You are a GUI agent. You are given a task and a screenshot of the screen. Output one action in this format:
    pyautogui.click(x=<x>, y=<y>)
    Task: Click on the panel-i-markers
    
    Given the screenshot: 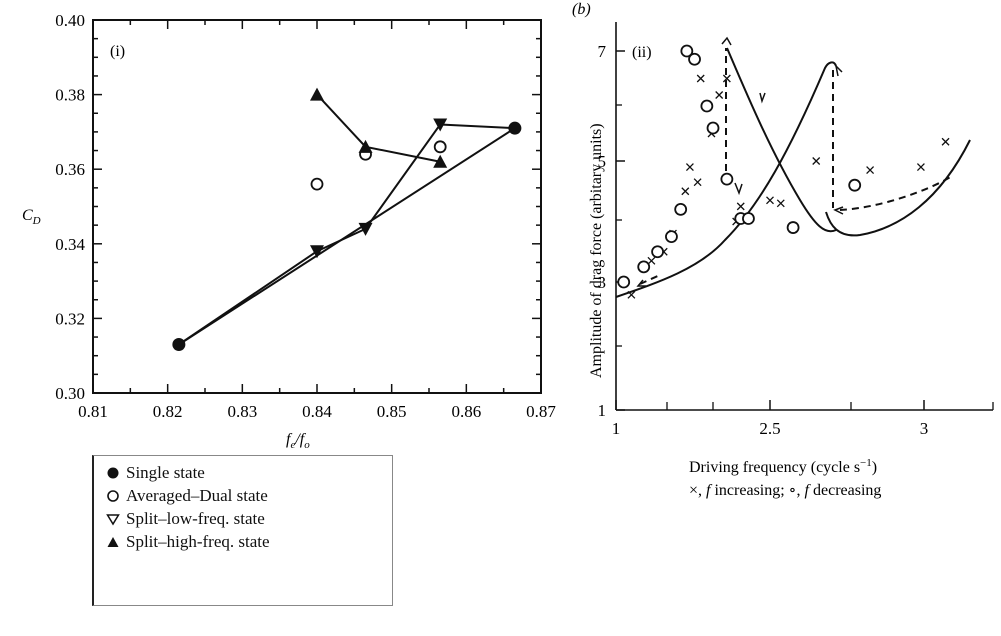 What is the action you would take?
    pyautogui.click(x=347, y=219)
    